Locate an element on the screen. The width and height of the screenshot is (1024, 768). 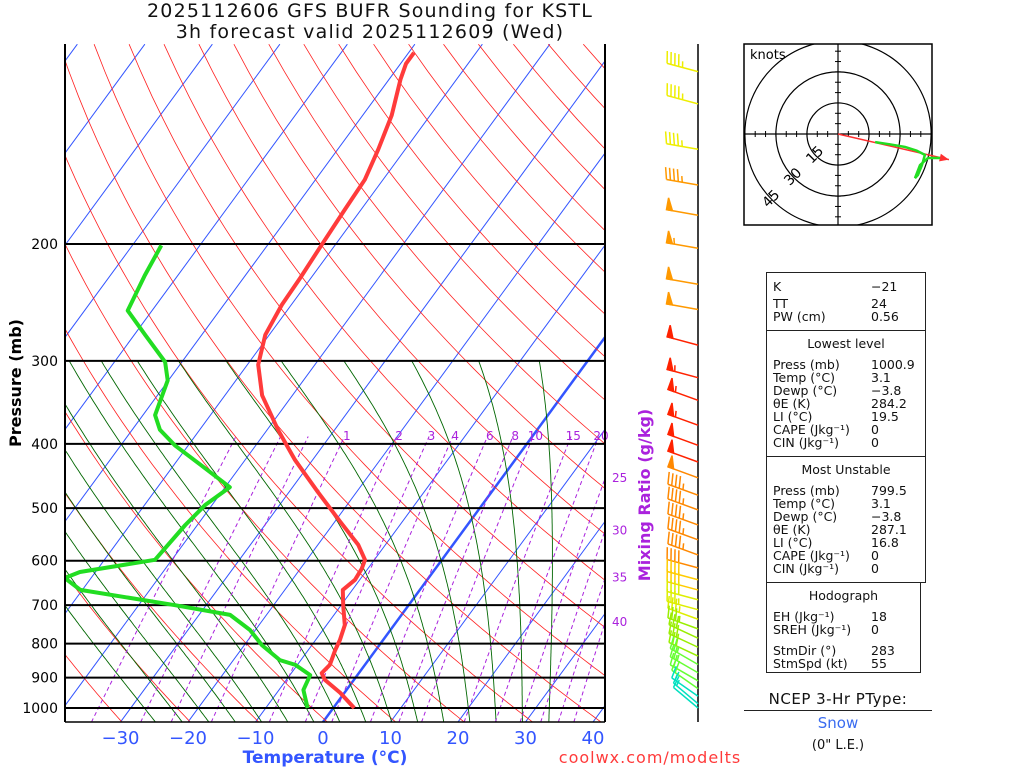
stat-label: StmDir (°) is located at coordinates (805, 650).